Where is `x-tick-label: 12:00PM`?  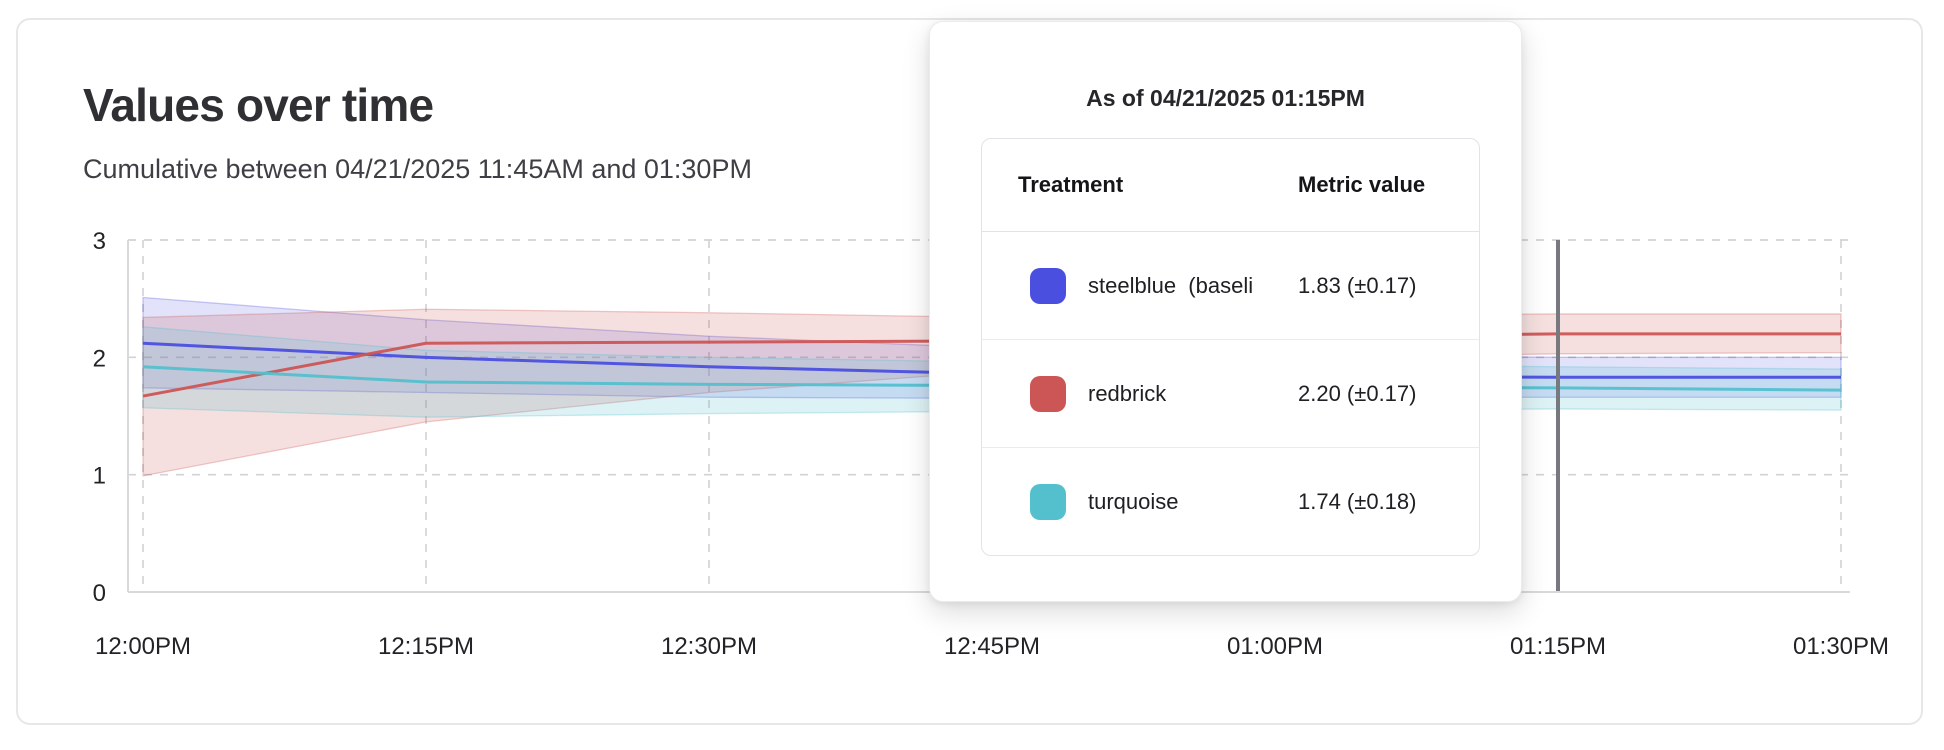
x-tick-label: 12:00PM is located at coordinates (143, 646).